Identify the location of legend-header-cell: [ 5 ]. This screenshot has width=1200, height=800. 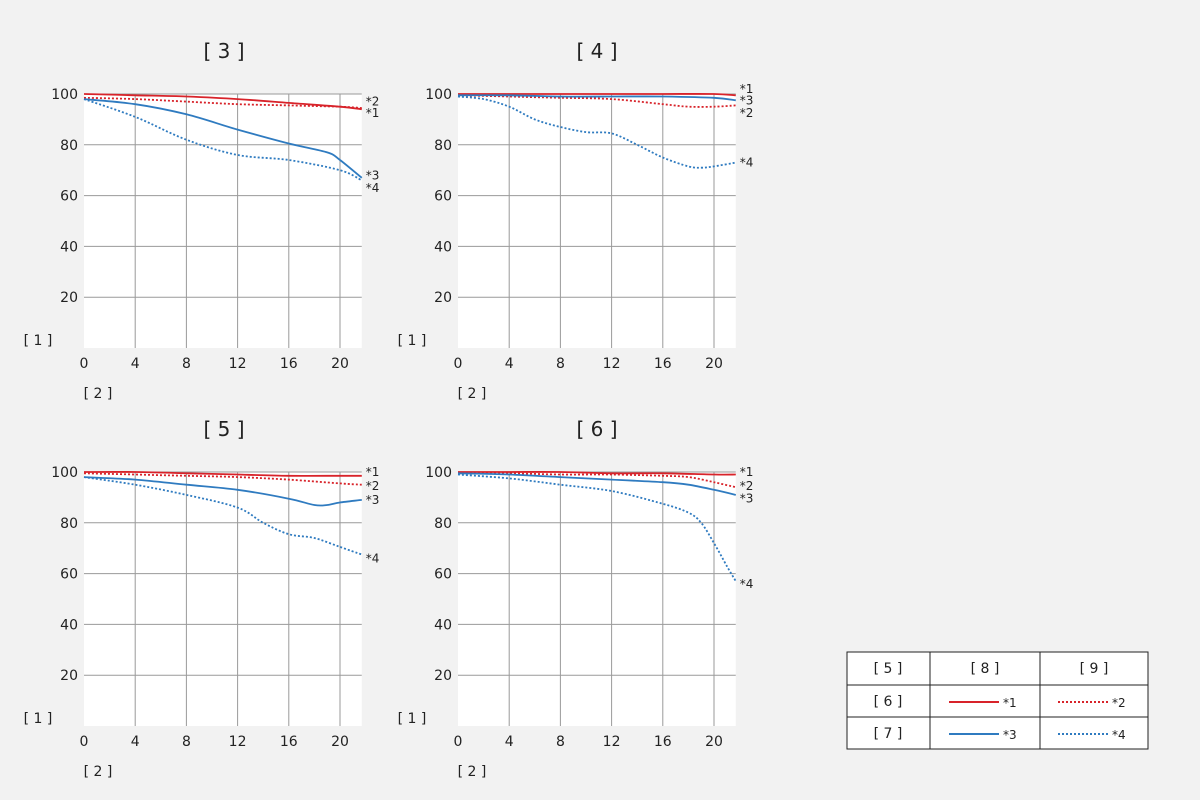
(888, 669).